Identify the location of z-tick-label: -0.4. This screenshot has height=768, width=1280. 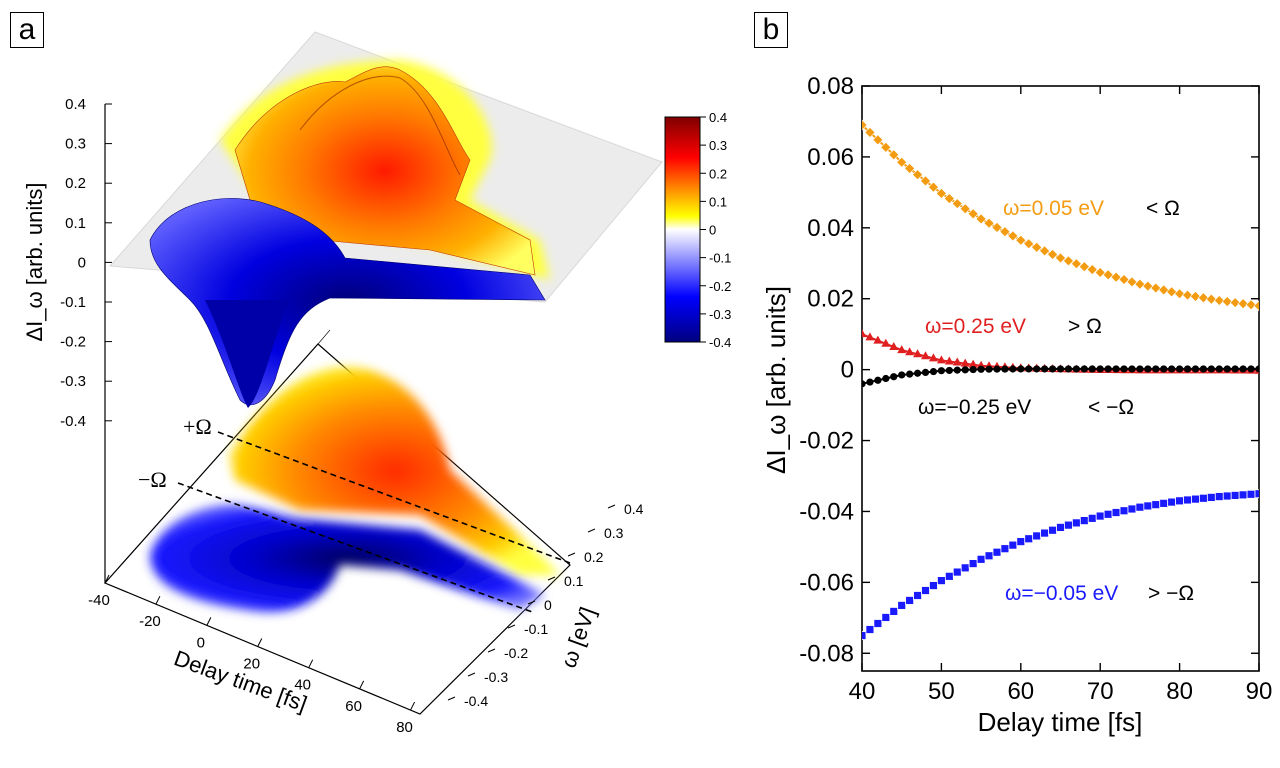
(73, 421).